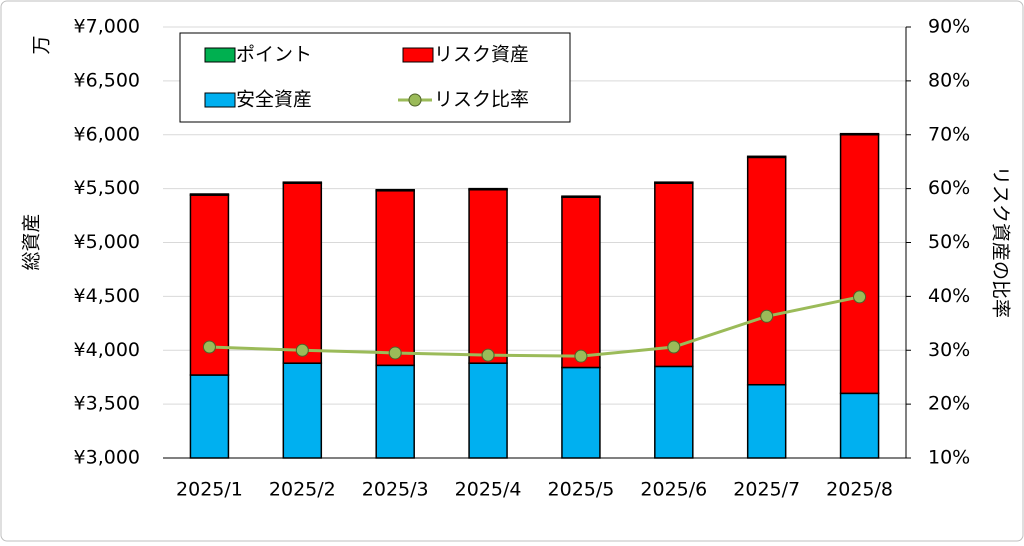 Image resolution: width=1024 pixels, height=546 pixels. I want to click on legend-box, so click(375, 77).